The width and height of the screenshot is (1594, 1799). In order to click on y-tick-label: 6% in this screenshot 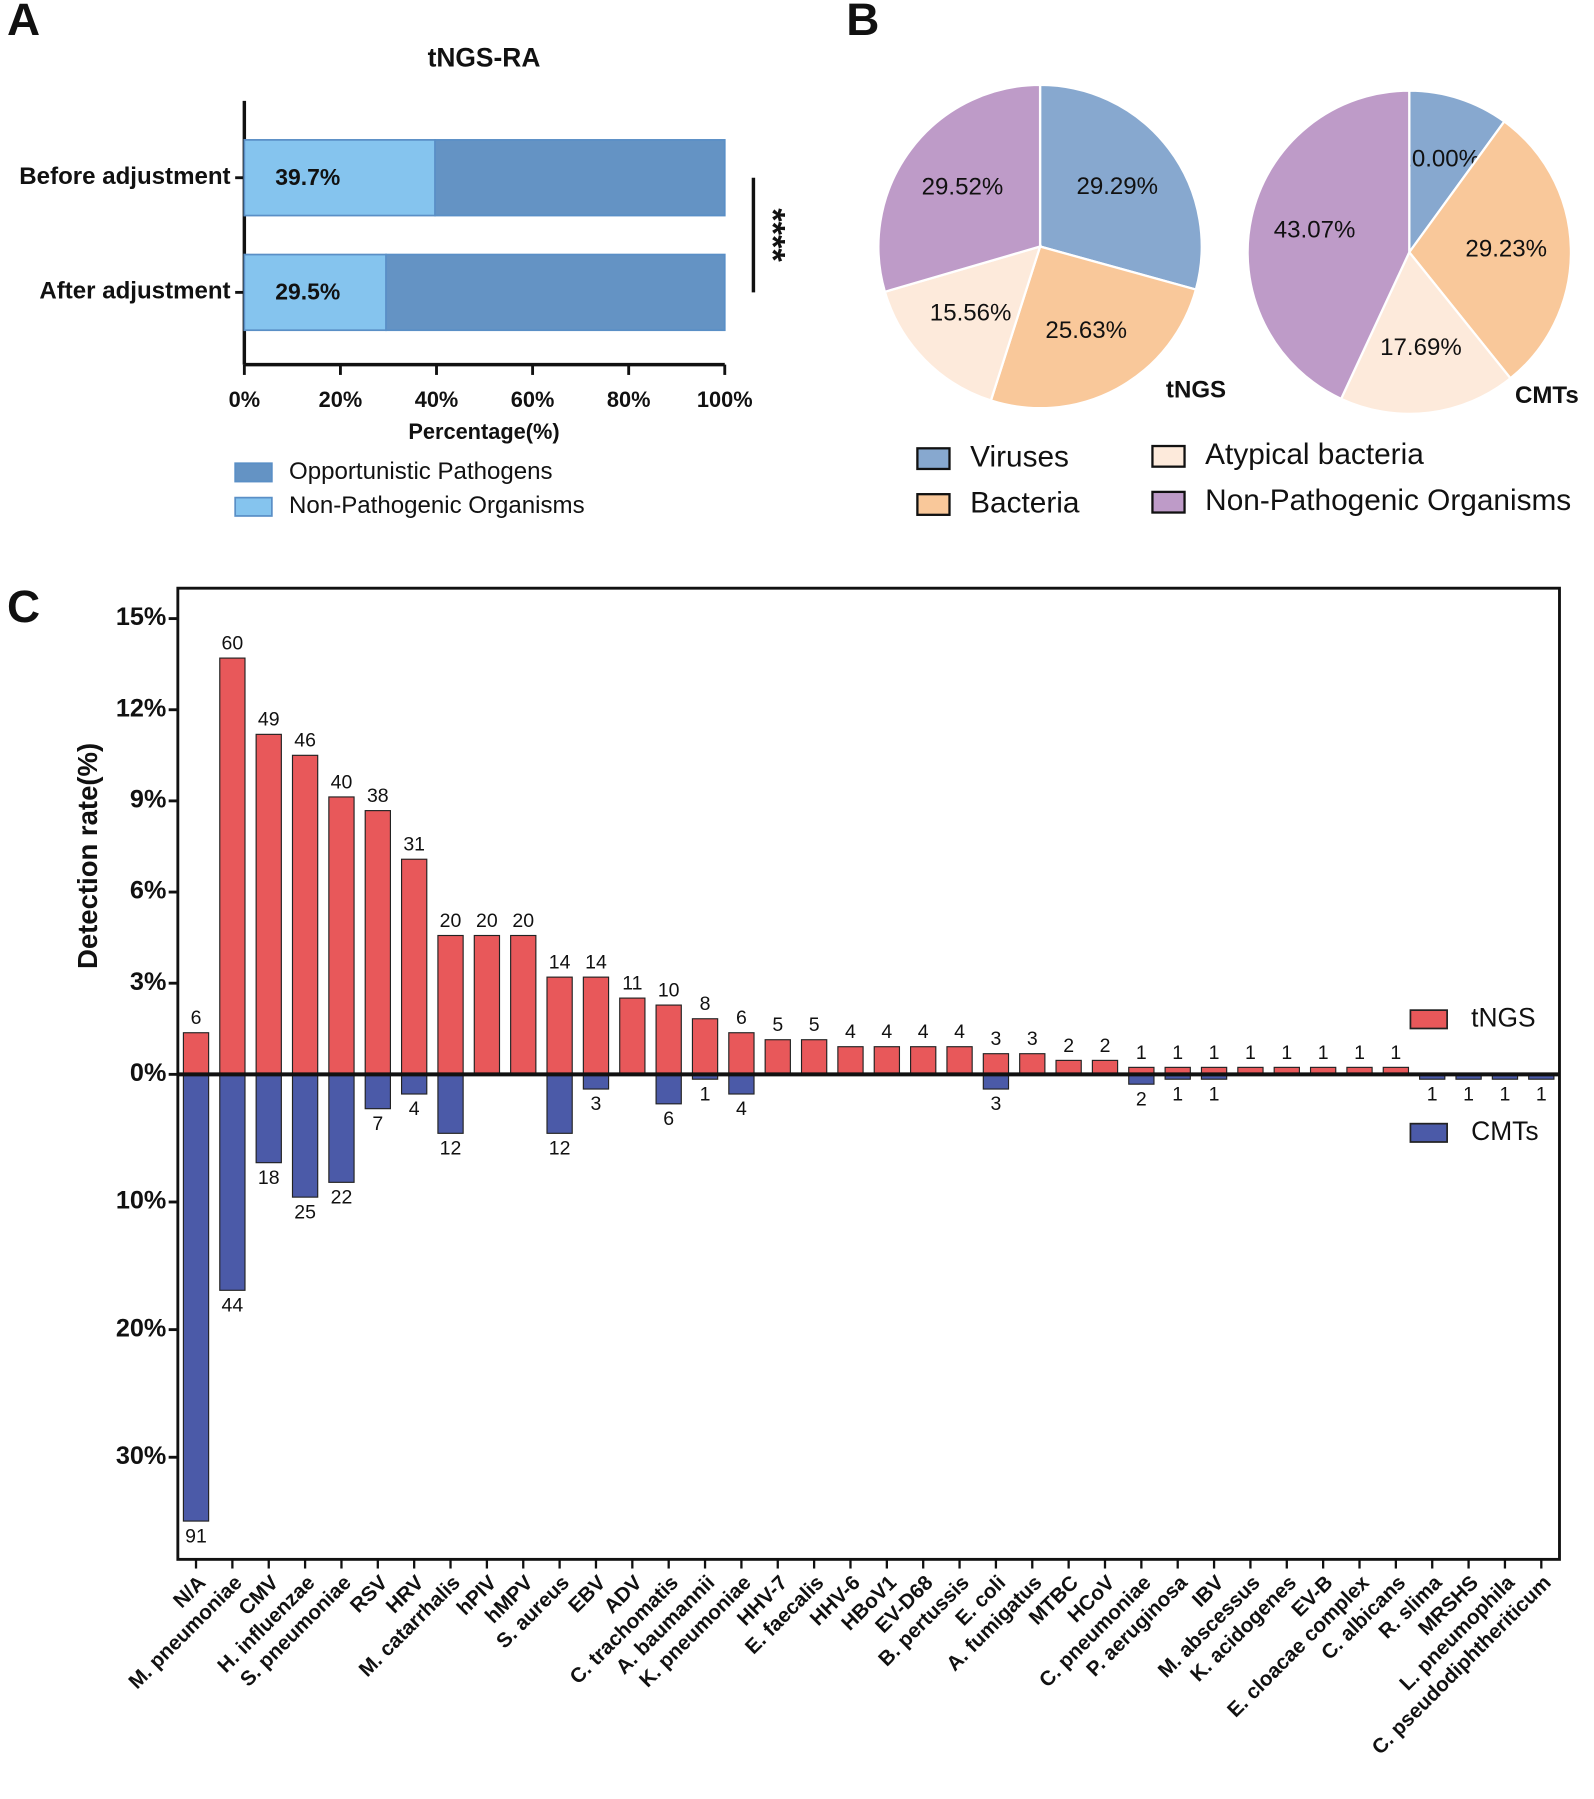, I will do `click(148, 891)`.